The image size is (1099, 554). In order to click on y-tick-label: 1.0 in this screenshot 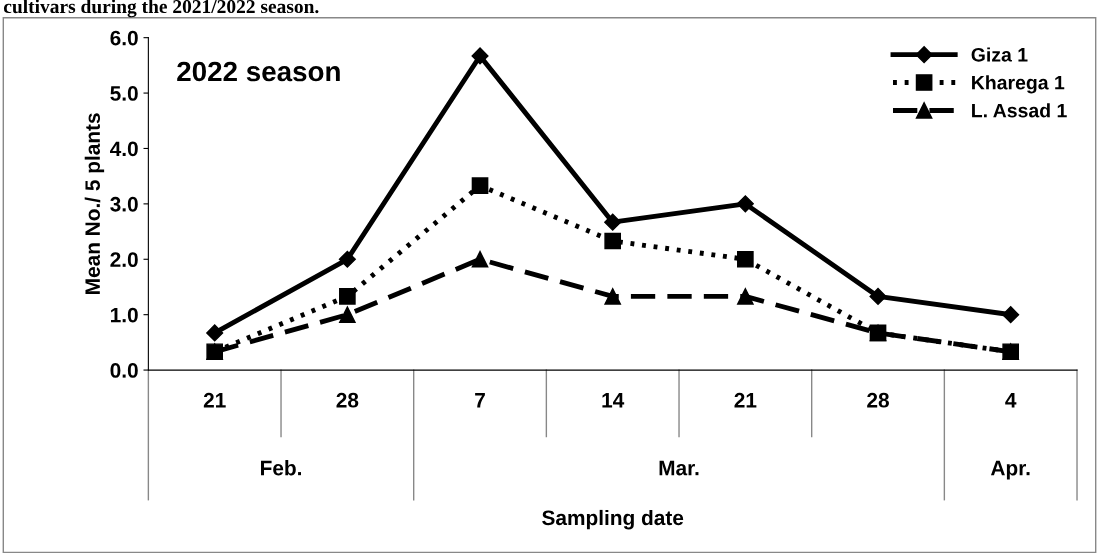, I will do `click(124, 315)`.